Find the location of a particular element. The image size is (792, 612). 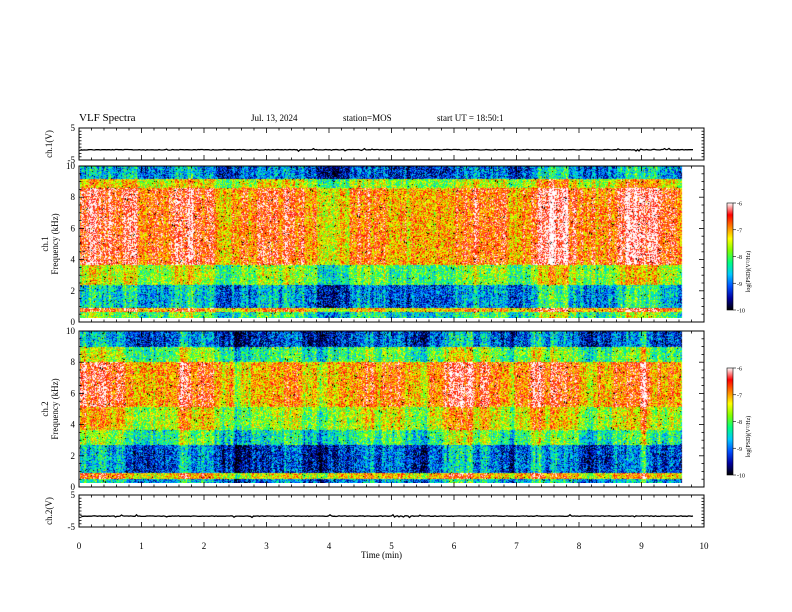

x-axis-label: Time (min) is located at coordinates (381, 555).